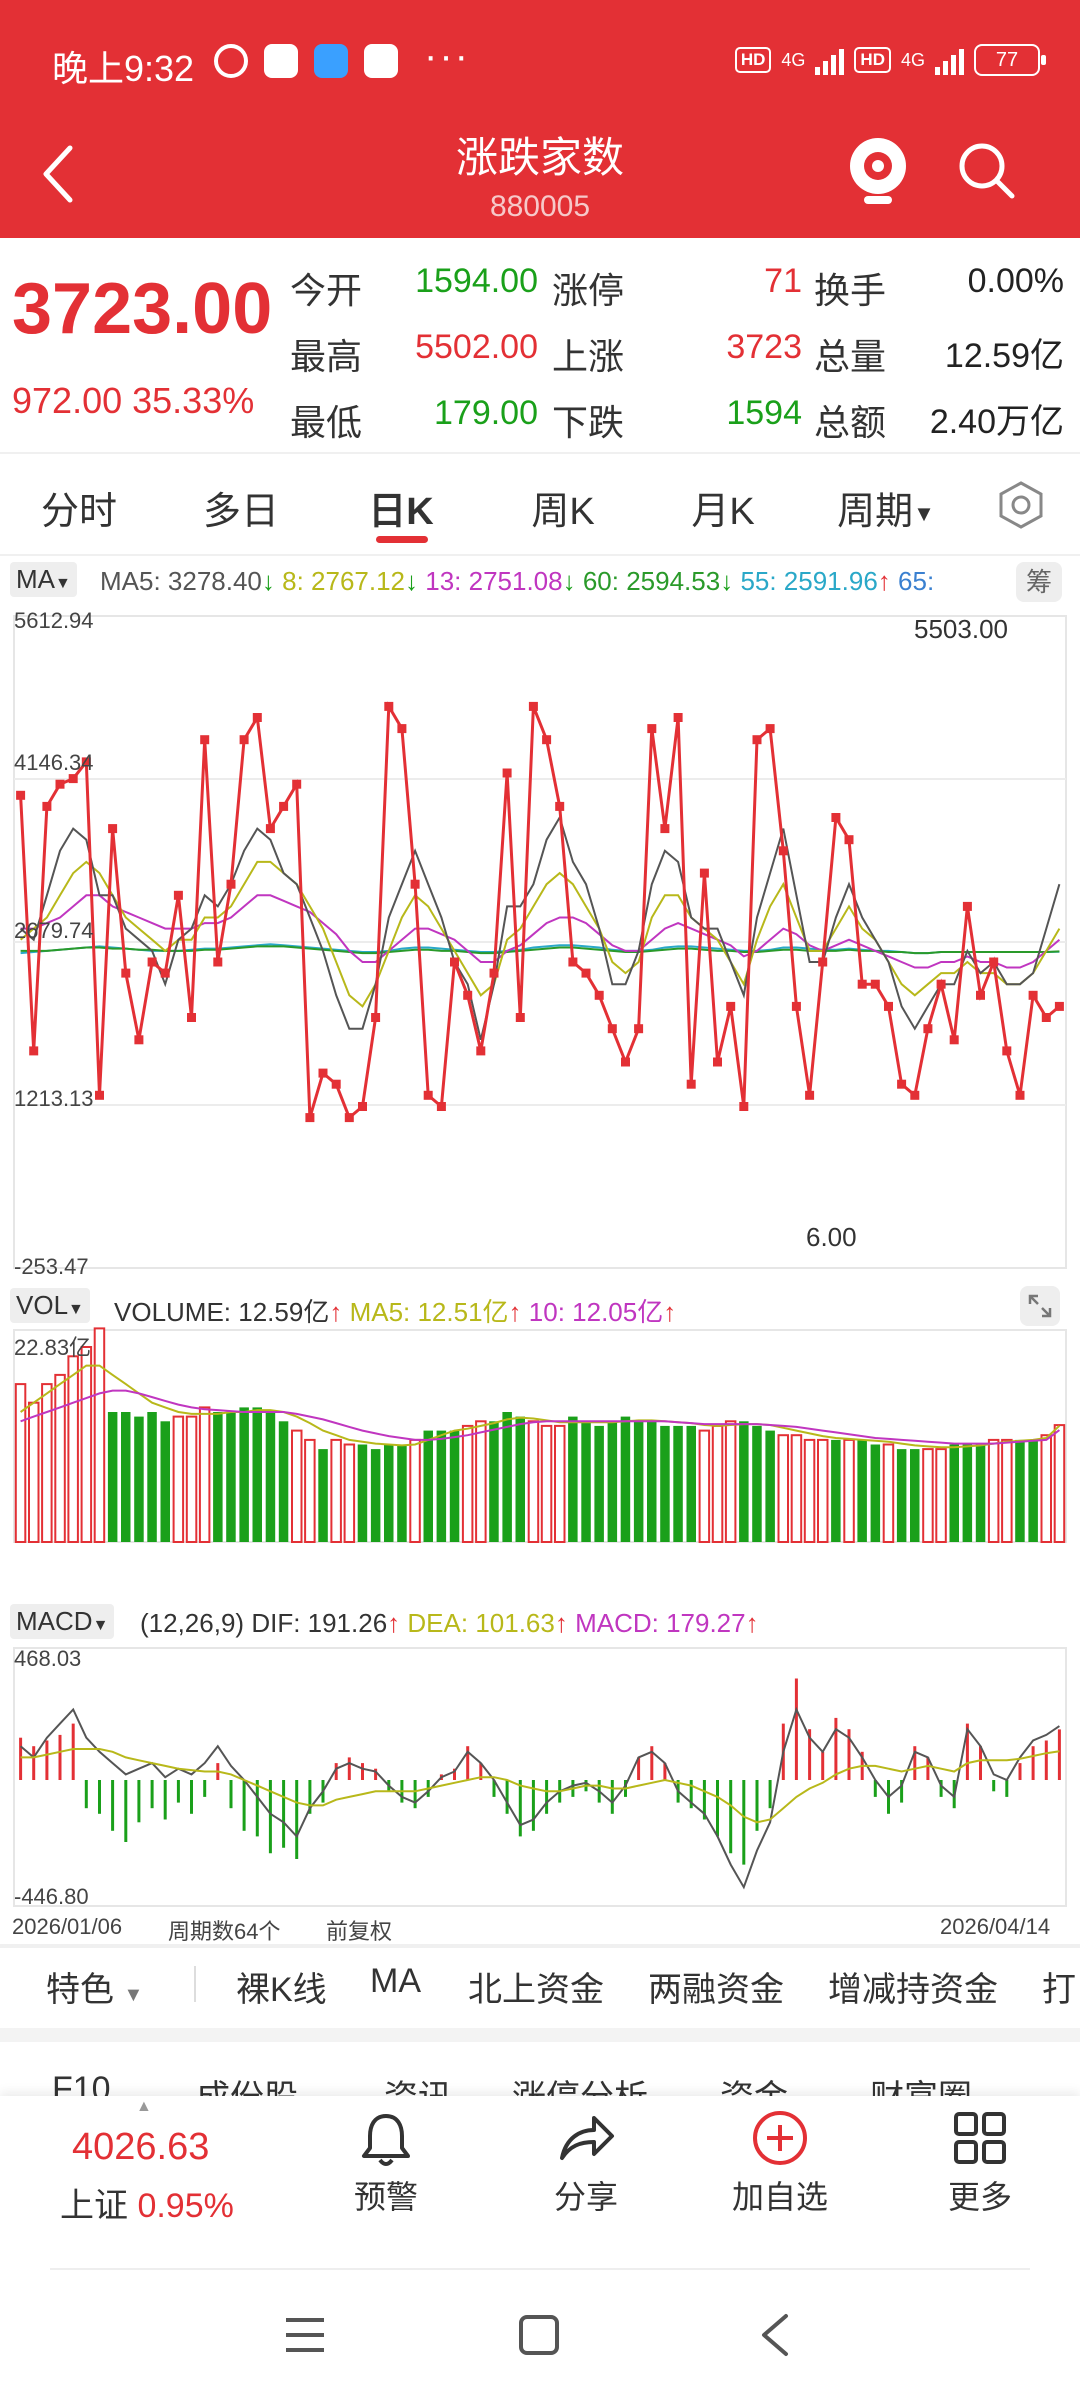 The image size is (1080, 2400). What do you see at coordinates (716, 1990) in the screenshot?
I see `indicator-margin: 两融资金` at bounding box center [716, 1990].